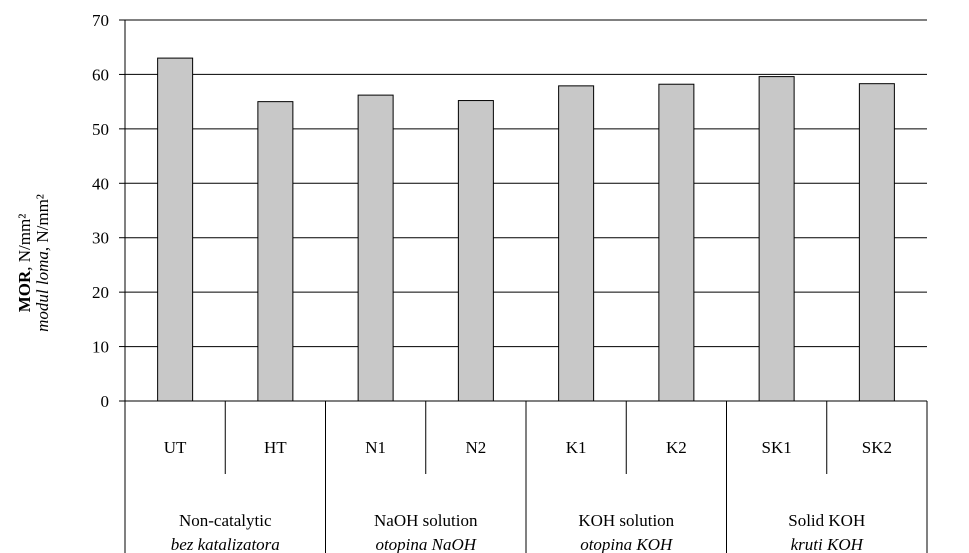  What do you see at coordinates (777, 447) in the screenshot?
I see `category-label-sk1: SK1` at bounding box center [777, 447].